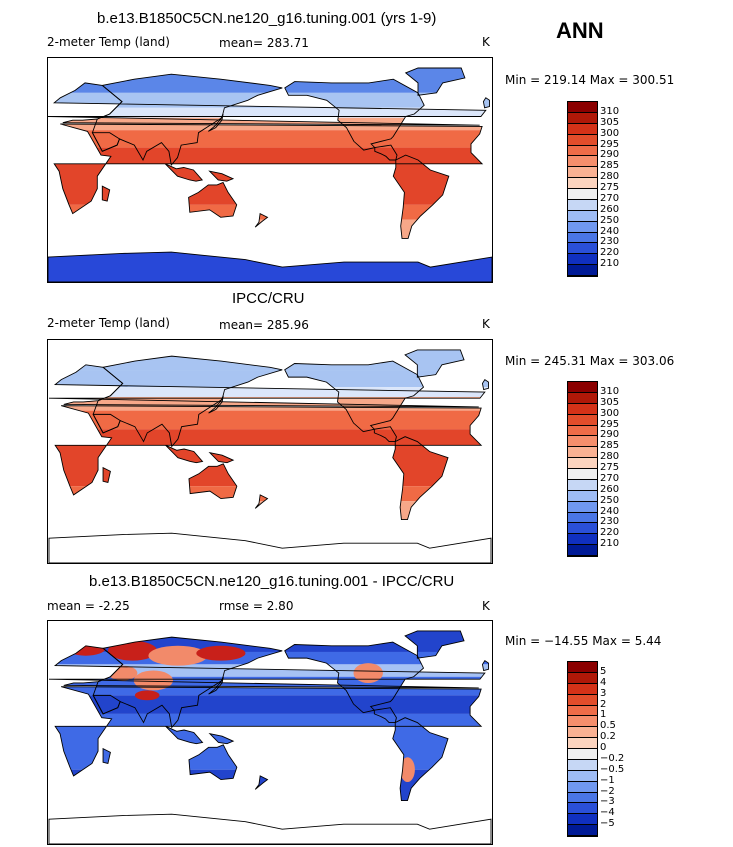  What do you see at coordinates (608, 737) in the screenshot?
I see `colorbar-tick-label: 0.2` at bounding box center [608, 737].